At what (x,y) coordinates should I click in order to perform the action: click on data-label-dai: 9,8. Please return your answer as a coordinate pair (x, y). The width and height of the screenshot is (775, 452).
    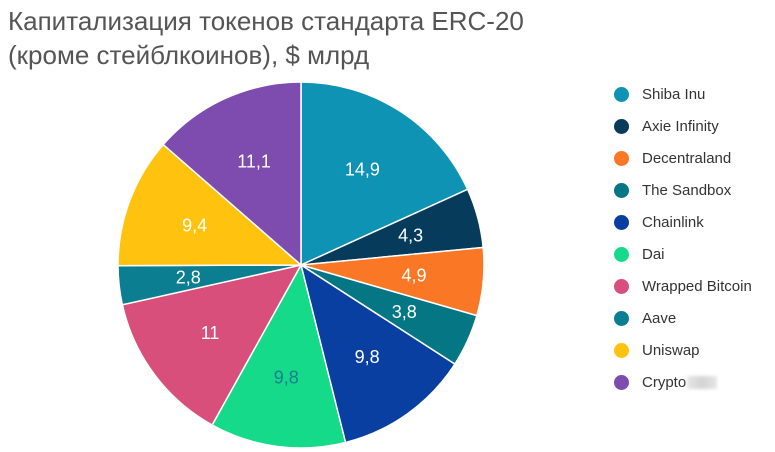
    Looking at the image, I should click on (286, 377).